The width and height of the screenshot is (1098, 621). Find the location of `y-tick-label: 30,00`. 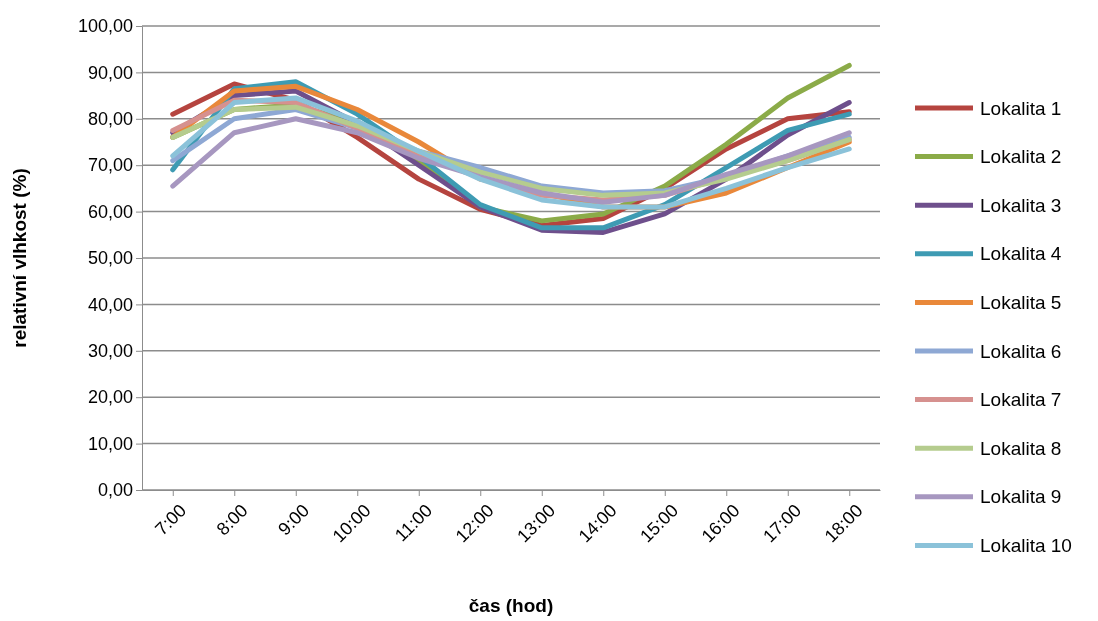

y-tick-label: 30,00 is located at coordinates (110, 351).